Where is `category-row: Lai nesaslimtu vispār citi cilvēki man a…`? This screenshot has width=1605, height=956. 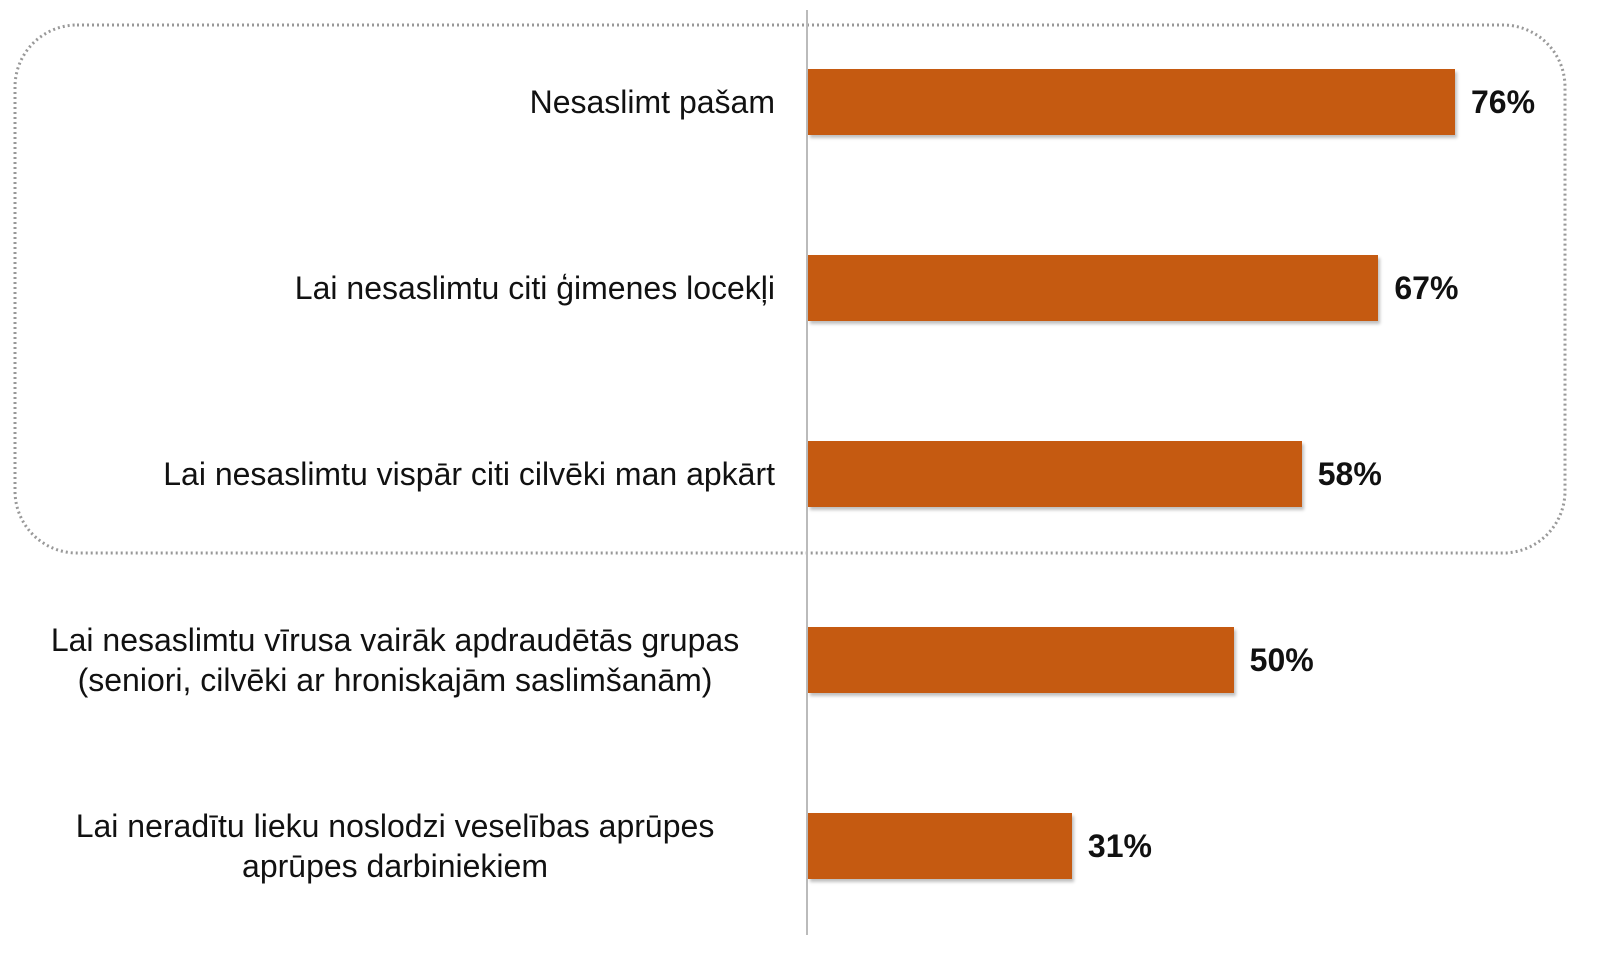
category-row: Lai nesaslimtu vispār citi cilvēki man a… is located at coordinates (395, 474).